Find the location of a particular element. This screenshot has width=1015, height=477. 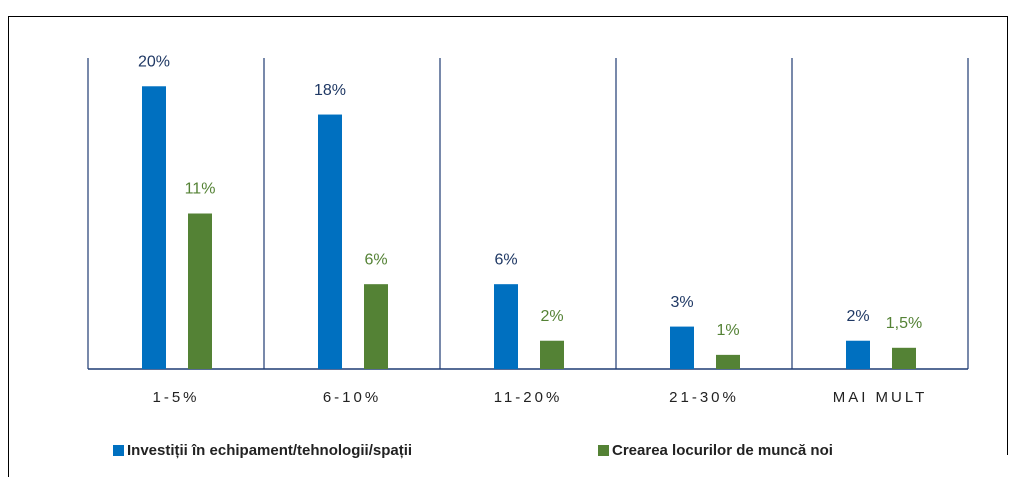

data-label: 1,5% is located at coordinates (904, 323).